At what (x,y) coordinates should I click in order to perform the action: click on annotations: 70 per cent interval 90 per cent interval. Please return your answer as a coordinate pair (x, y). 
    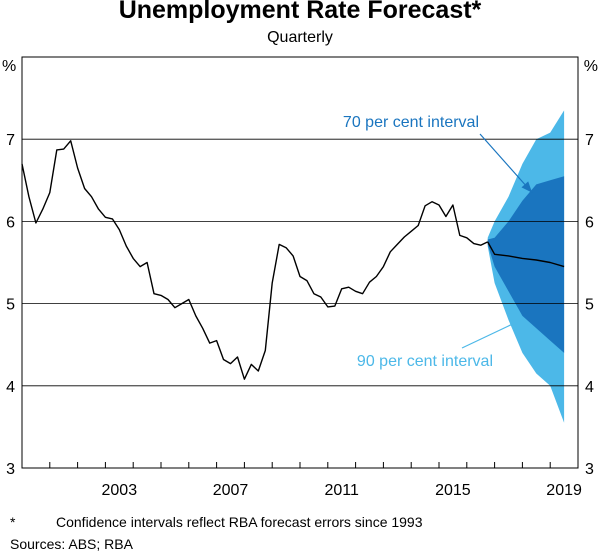
    Looking at the image, I should click on (438, 242).